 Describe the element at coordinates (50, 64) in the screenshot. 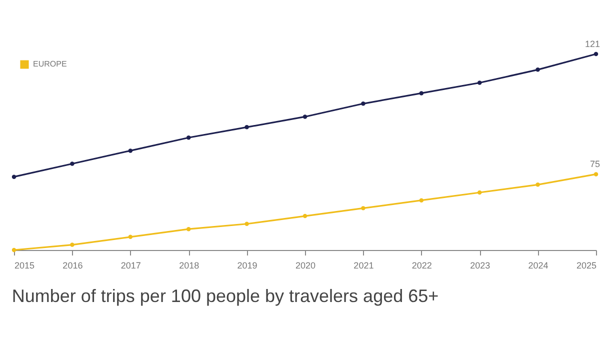

I see `legend-label: EUROPE` at that location.